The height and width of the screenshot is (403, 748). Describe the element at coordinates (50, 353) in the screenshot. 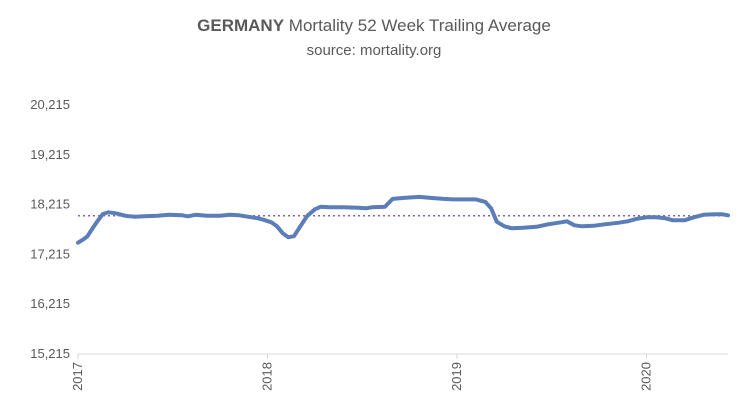

I see `y-tick-label: 15,215` at that location.